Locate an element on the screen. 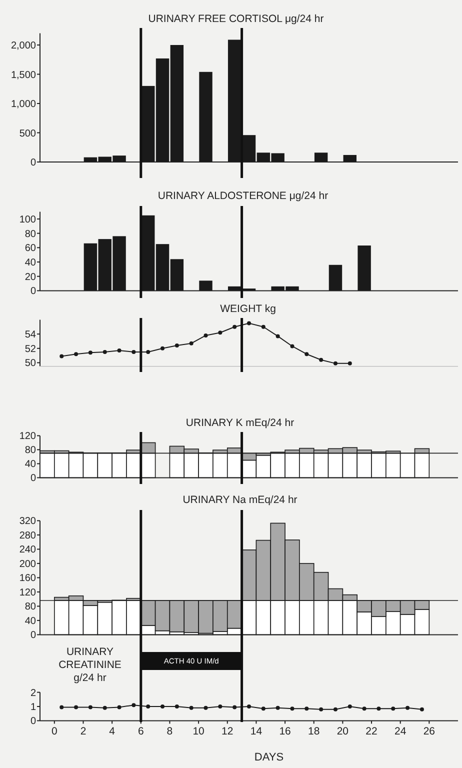 Image resolution: width=462 pixels, height=768 pixels. y-tick-label: 2,000 is located at coordinates (23, 46).